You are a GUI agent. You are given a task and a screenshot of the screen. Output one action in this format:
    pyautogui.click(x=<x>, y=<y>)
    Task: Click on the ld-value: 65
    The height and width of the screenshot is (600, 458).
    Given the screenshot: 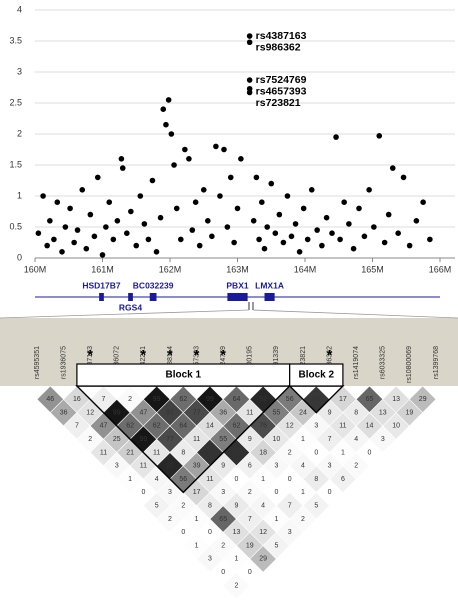 What is the action you would take?
    pyautogui.click(x=370, y=399)
    